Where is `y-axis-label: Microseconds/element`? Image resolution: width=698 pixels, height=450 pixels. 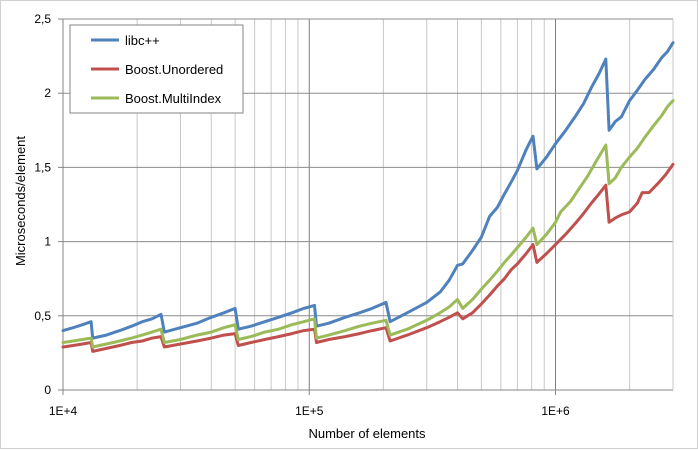
y-axis-label: Microseconds/element is located at coordinates (20, 201).